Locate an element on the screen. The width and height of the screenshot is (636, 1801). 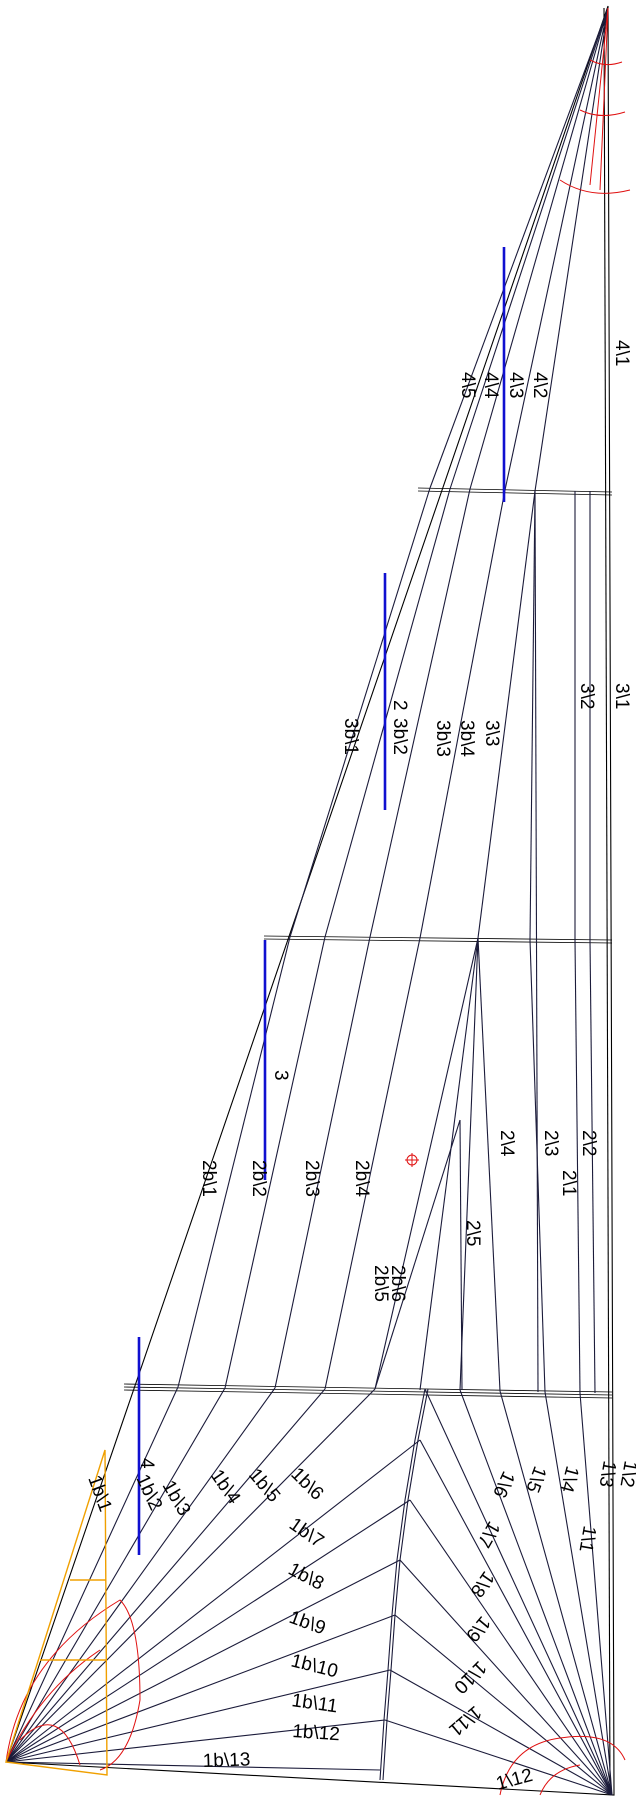
label-1b-4: 1b\4 is located at coordinates (225, 1487).